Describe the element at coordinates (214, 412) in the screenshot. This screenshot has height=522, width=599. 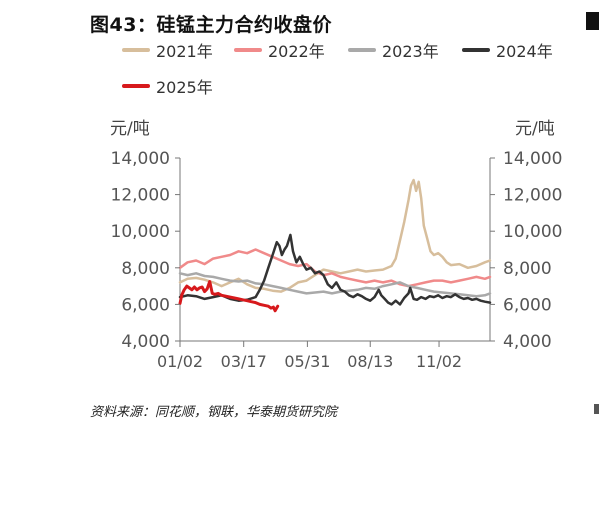
I see `source-note: 资料来源：同花顺，钢联，华泰期货研究院` at that location.